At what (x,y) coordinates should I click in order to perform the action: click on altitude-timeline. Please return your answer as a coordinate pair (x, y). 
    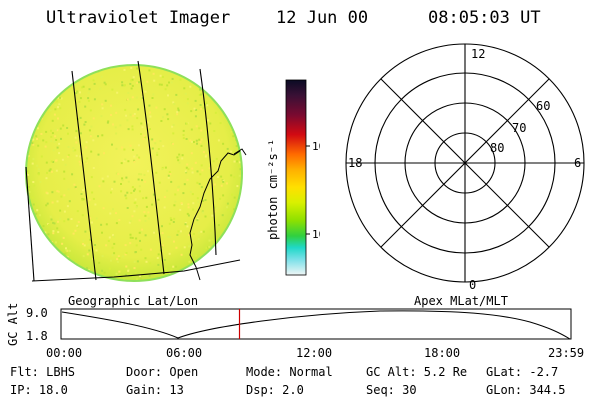
    Looking at the image, I should click on (317, 325).